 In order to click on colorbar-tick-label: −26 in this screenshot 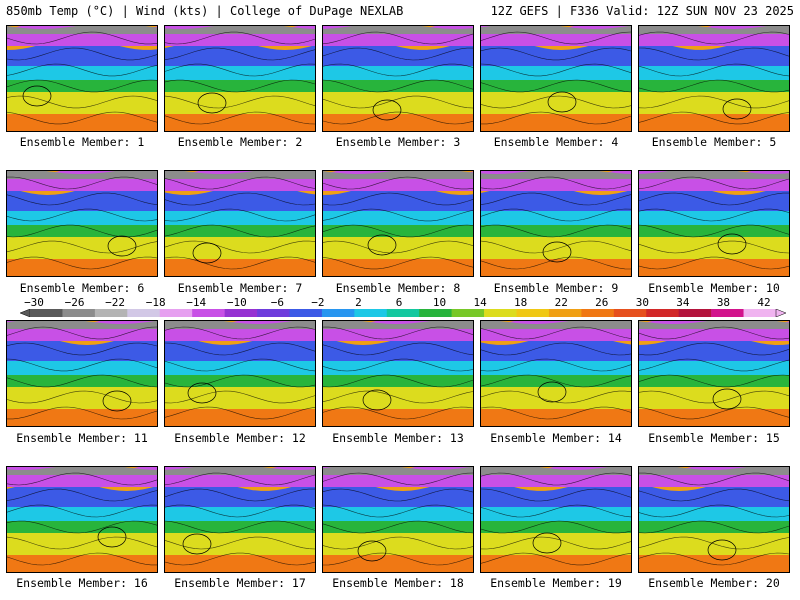, I will do `click(74, 302)`.